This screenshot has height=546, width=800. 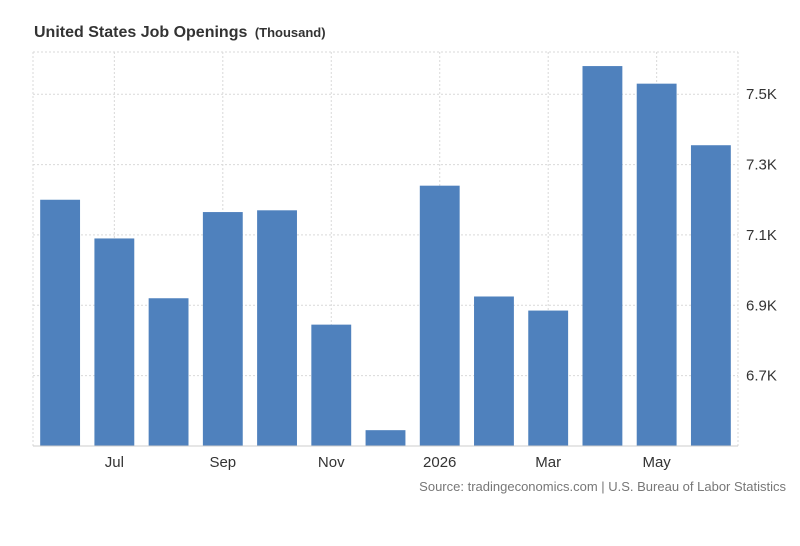 What do you see at coordinates (222, 329) in the screenshot?
I see `bar-sep` at bounding box center [222, 329].